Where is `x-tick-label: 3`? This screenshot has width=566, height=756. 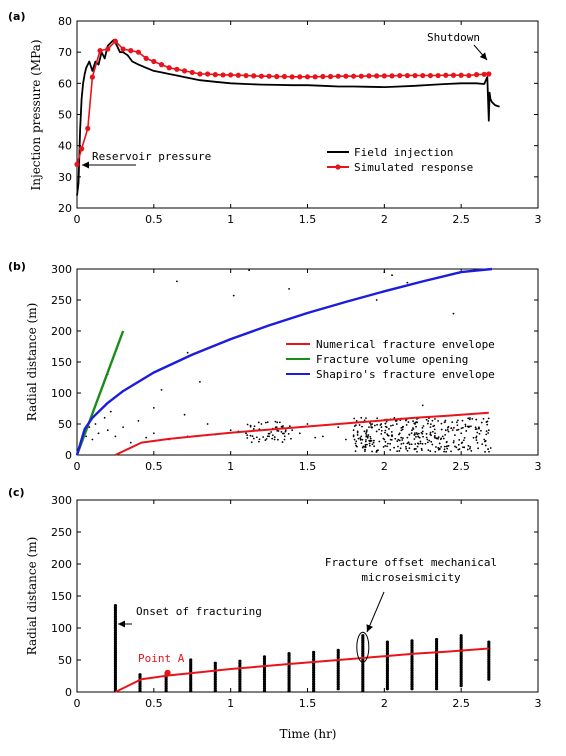 x-tick-label: 3 is located at coordinates (538, 219).